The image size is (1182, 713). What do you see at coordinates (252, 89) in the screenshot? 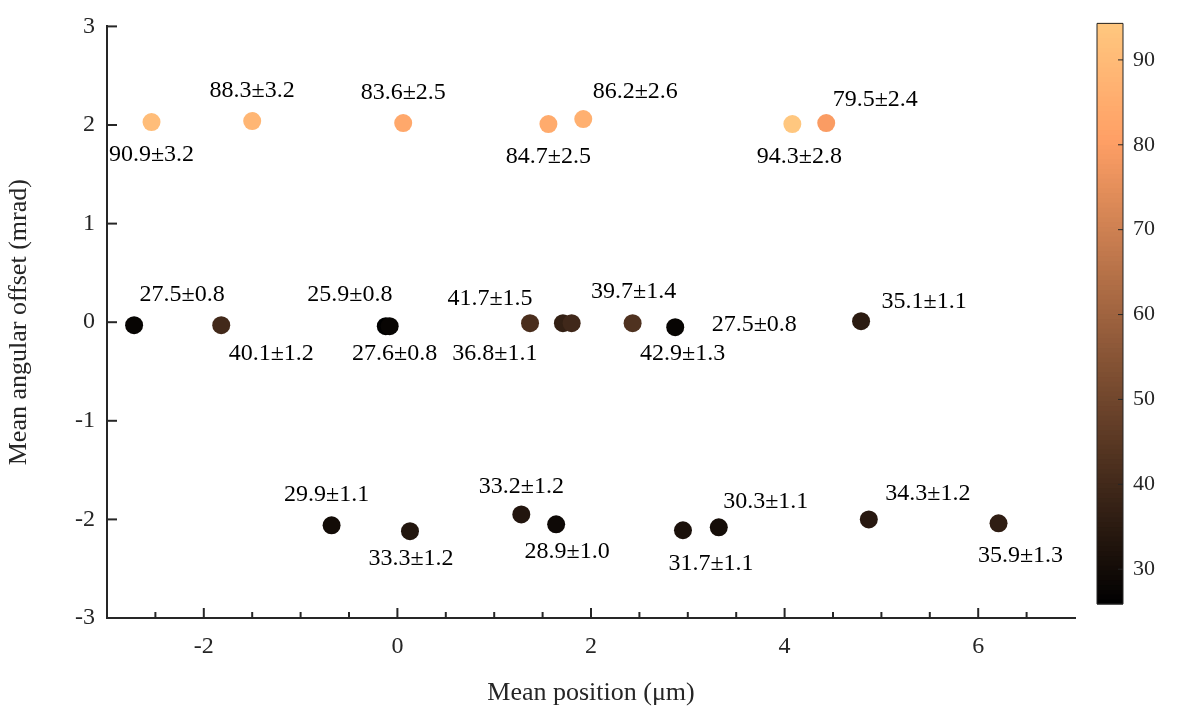
I see `annotation: 88.3±3.2` at bounding box center [252, 89].